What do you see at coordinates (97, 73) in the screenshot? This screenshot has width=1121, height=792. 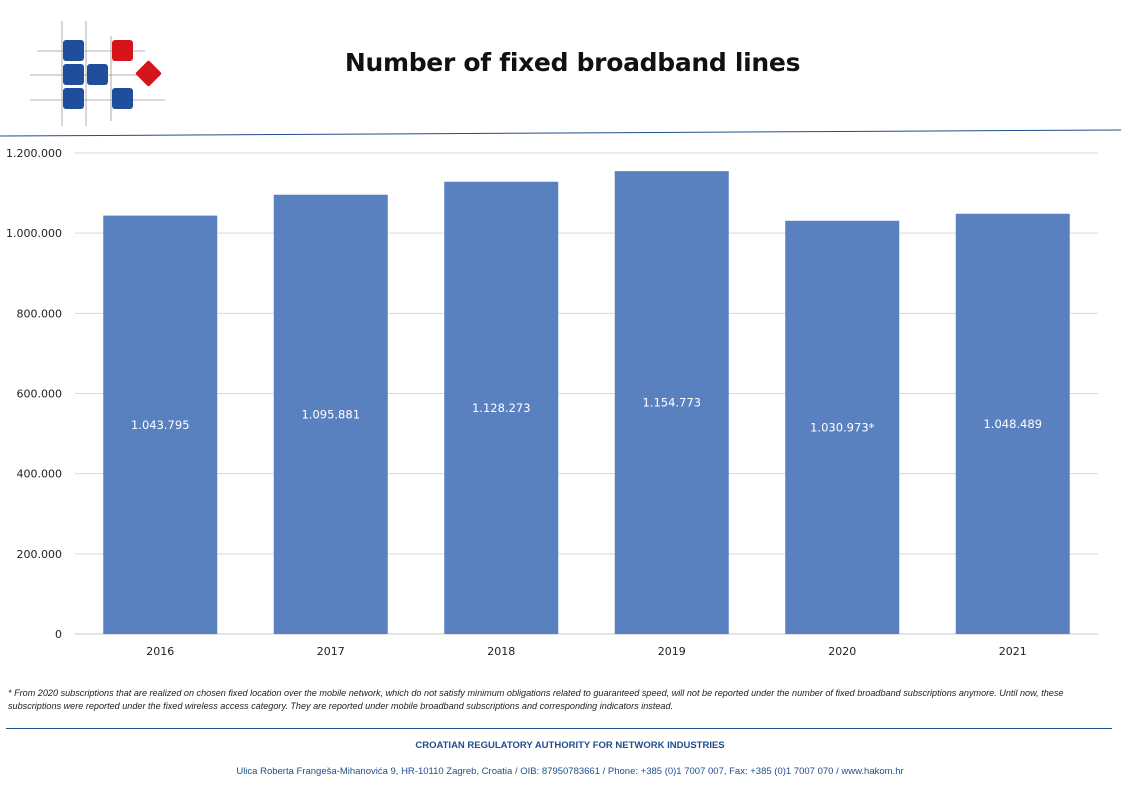 I see `hakom-logo` at bounding box center [97, 73].